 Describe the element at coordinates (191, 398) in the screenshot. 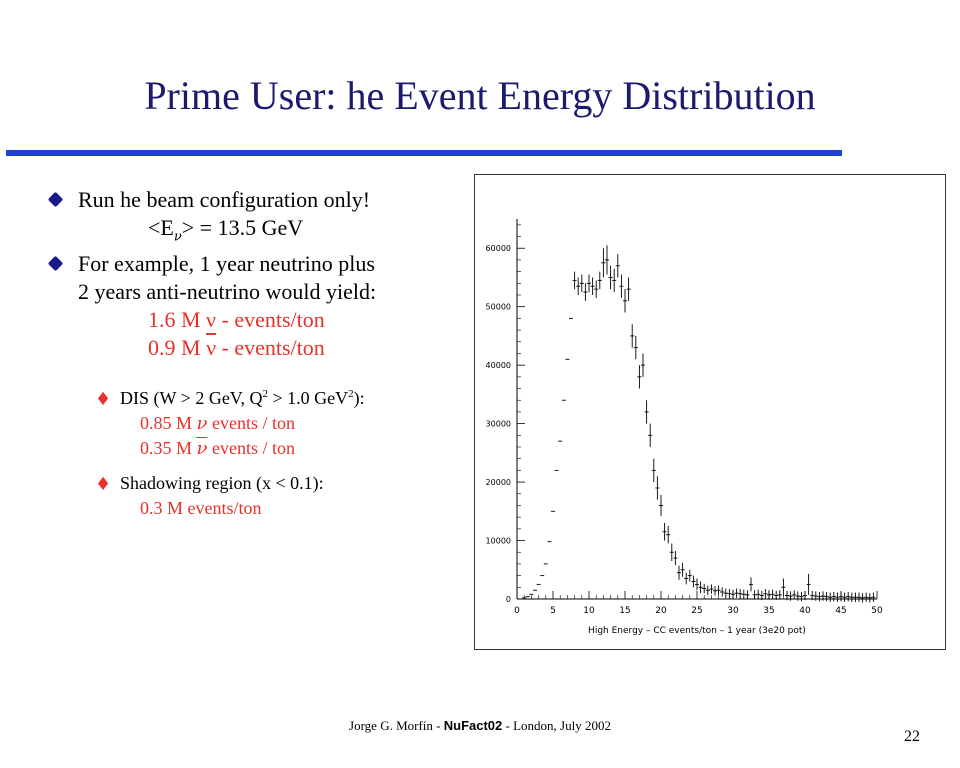

I see `dis-text: DIS (W > 2 GeV, Q` at that location.